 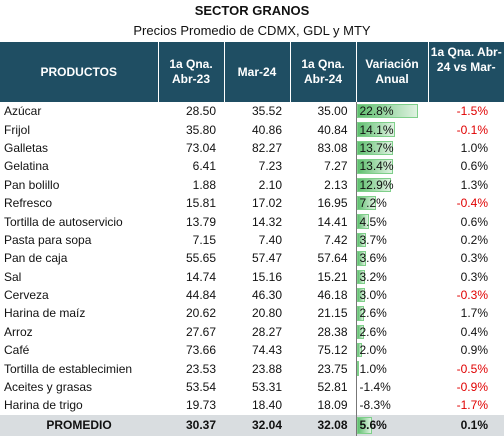 I want to click on price-mar24: 35.52, so click(x=266, y=111).